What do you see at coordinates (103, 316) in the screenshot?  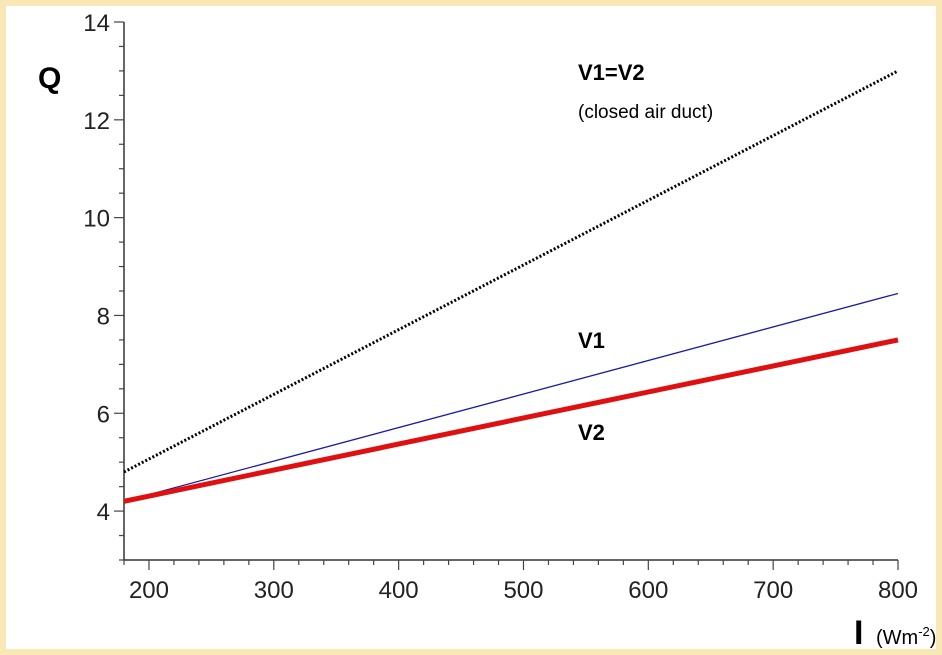 I see `y-tick-label: 8` at bounding box center [103, 316].